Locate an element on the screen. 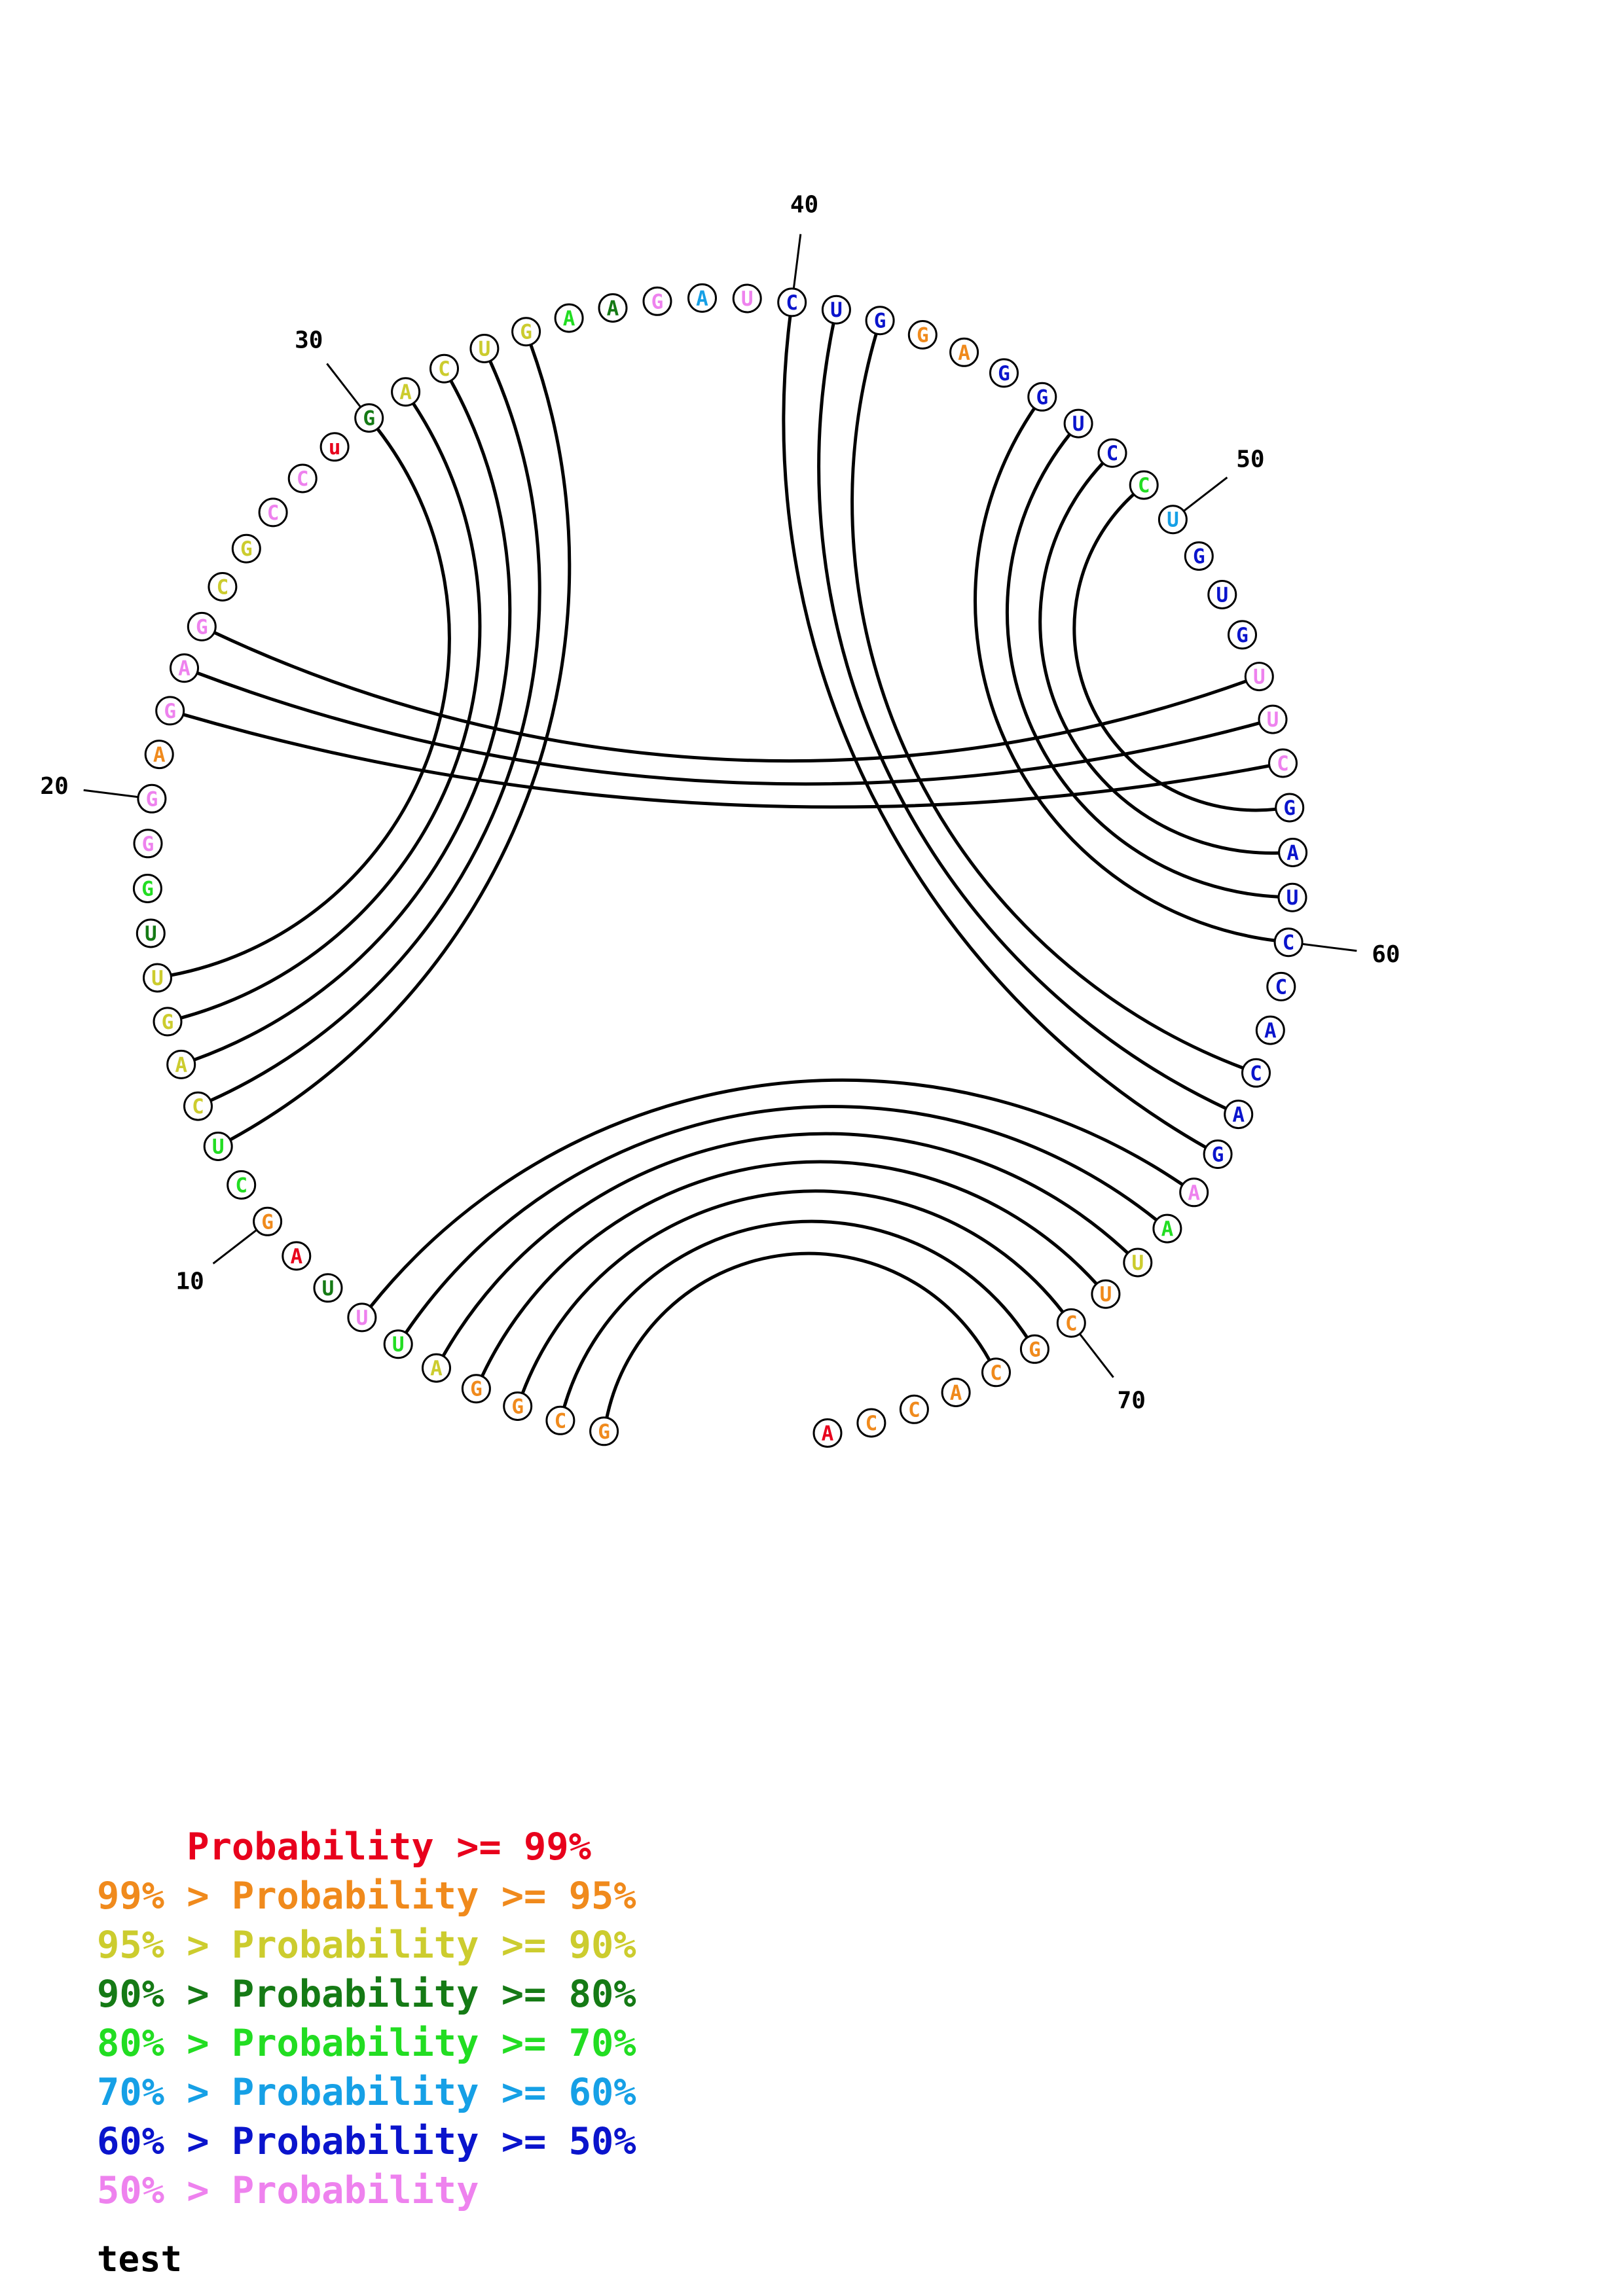  nucleotide-letter-26: G is located at coordinates (246, 549).